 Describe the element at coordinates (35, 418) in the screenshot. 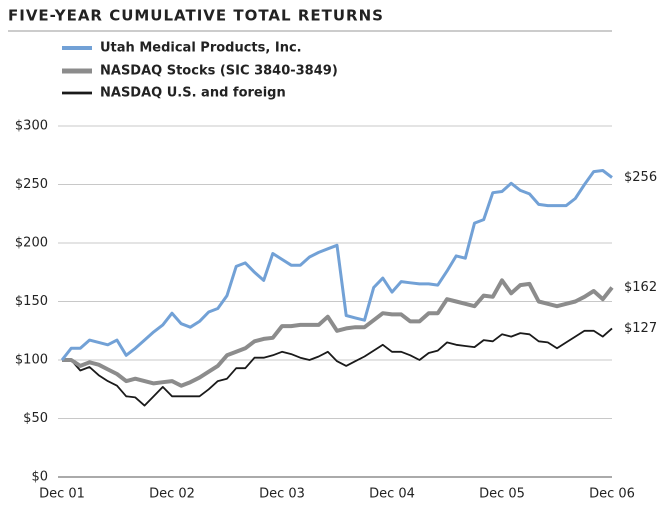

I see `y-tick-label: $50` at that location.